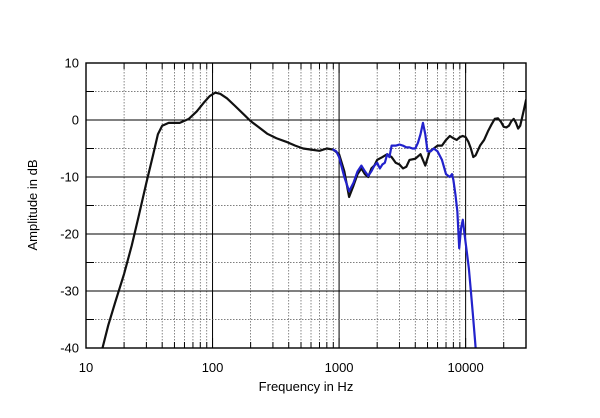  What do you see at coordinates (69, 348) in the screenshot?
I see `y-tick-label: -40` at bounding box center [69, 348].